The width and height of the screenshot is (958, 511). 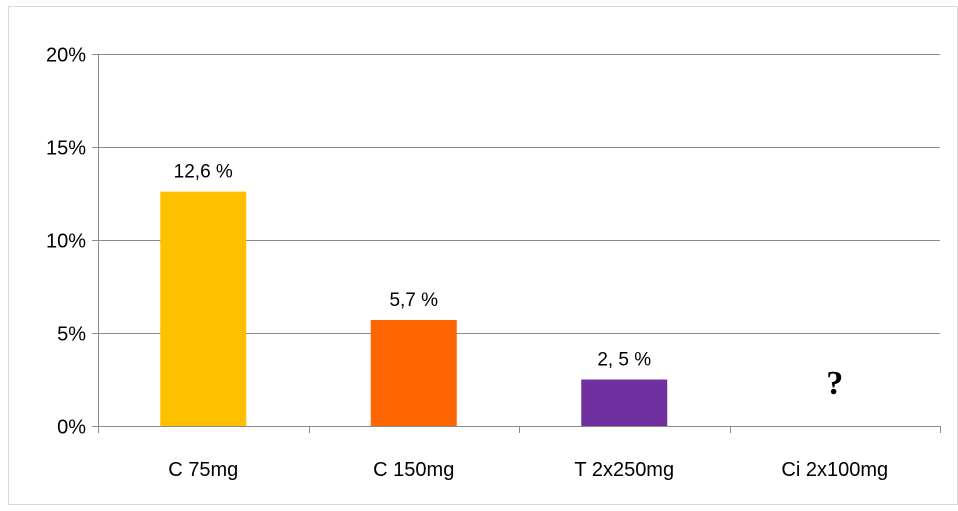 What do you see at coordinates (413, 470) in the screenshot?
I see `x-tick-label: C 150mg` at bounding box center [413, 470].